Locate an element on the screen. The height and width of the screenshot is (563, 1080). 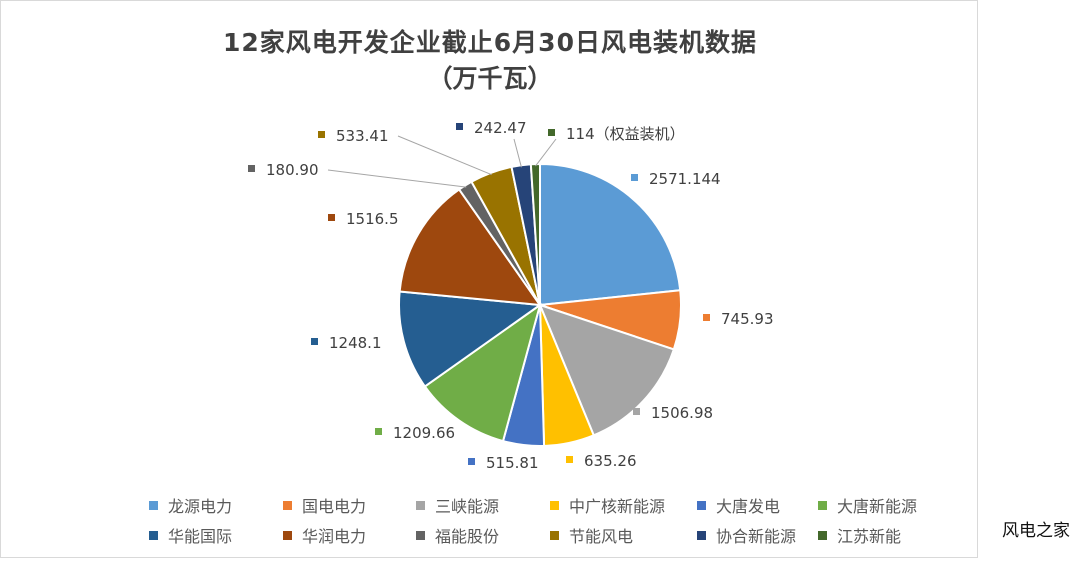
legend-label: 节能风电 is located at coordinates (601, 536).